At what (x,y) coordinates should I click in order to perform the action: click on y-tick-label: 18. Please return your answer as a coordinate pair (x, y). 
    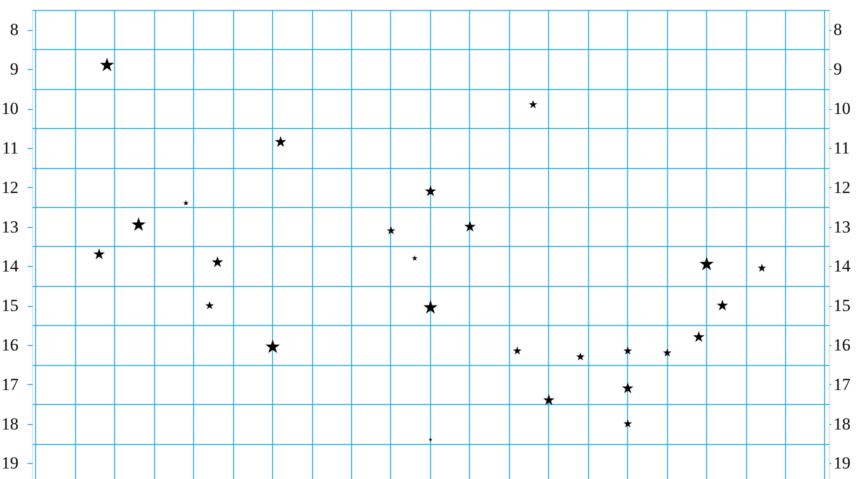
    Looking at the image, I should click on (10, 424).